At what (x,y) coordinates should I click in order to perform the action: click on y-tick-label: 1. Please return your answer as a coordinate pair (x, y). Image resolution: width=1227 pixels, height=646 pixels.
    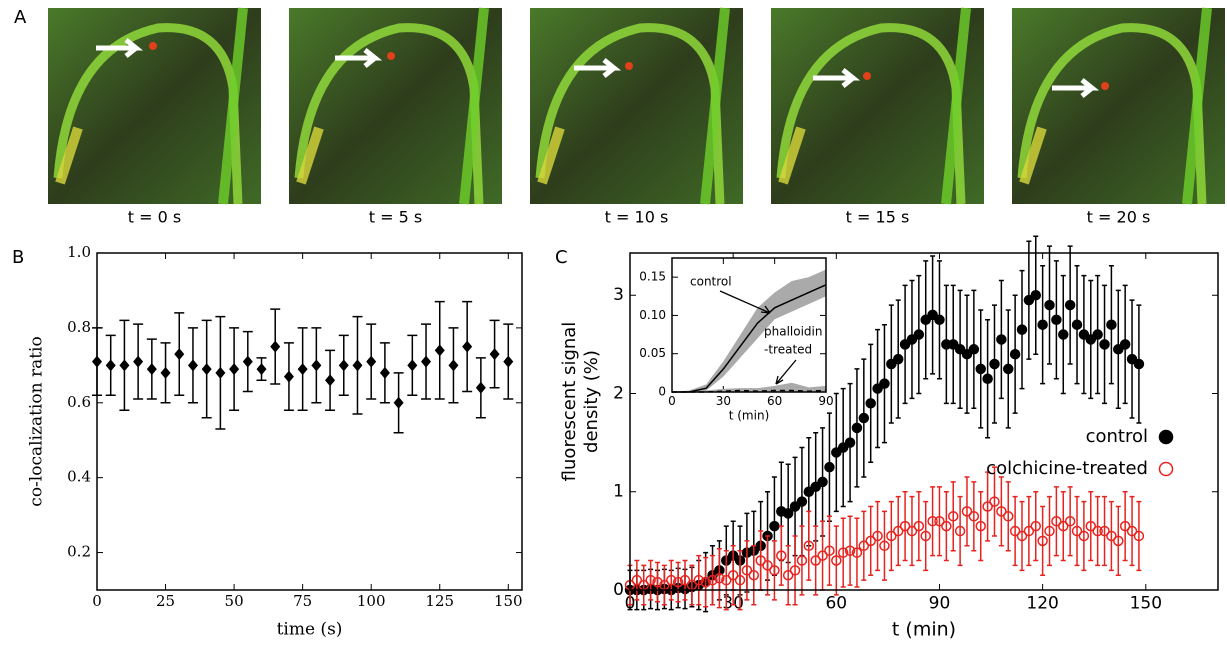
    Looking at the image, I should click on (618, 492).